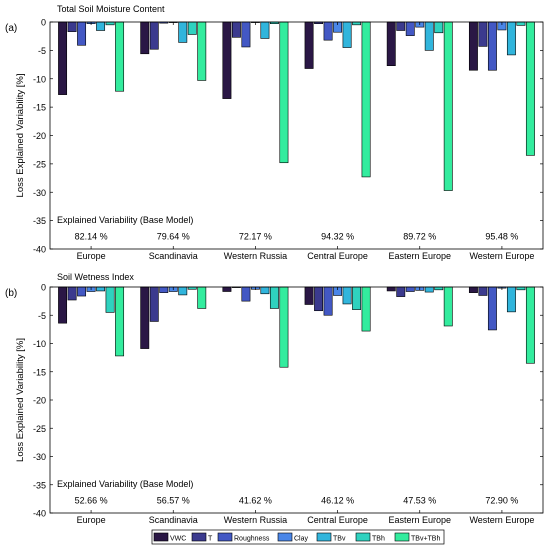 The height and width of the screenshot is (548, 550). I want to click on x-tick-label: Eastern Europe, so click(419, 256).